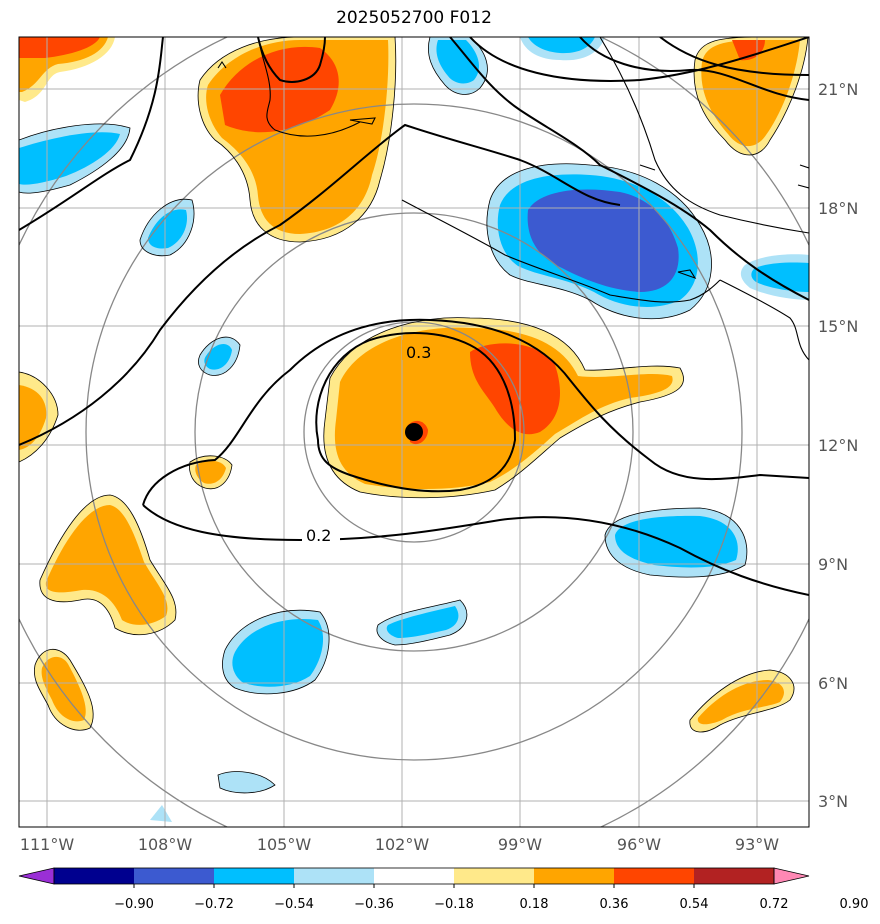 This screenshot has width=880, height=924. I want to click on lat-label-9n: 9°N, so click(833, 564).